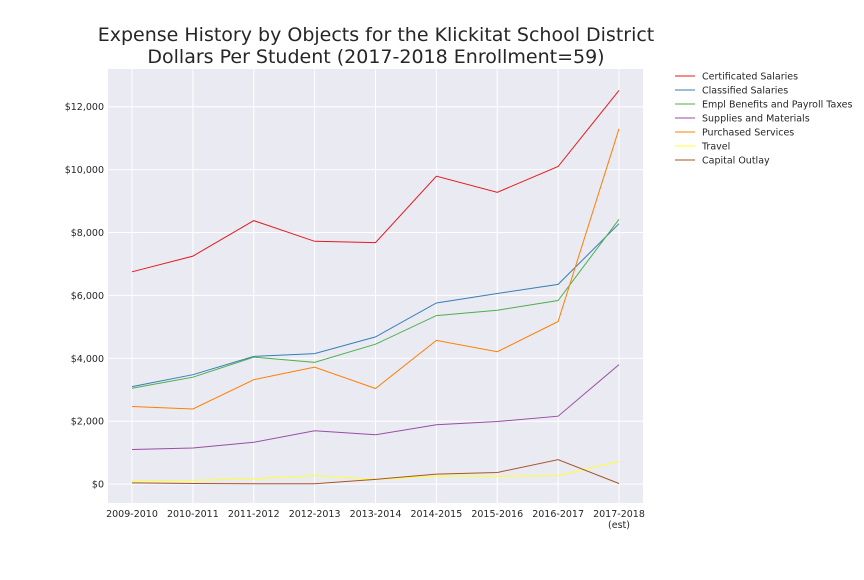 The width and height of the screenshot is (864, 580). I want to click on legend-entry-3: Supplies and Materials, so click(756, 119).